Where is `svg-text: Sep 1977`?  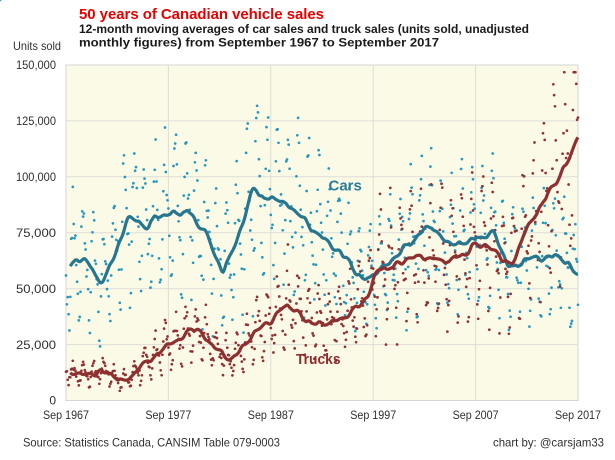
svg-text: Sep 1977 is located at coordinates (168, 415).